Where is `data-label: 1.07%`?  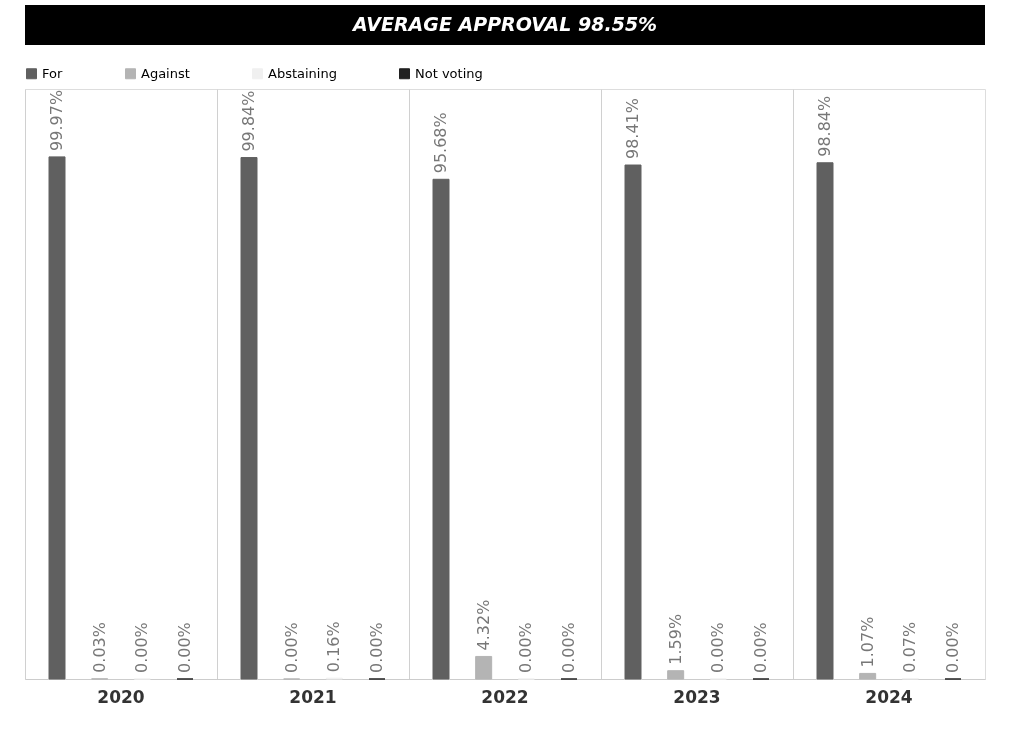
data-label: 1.07% is located at coordinates (867, 642).